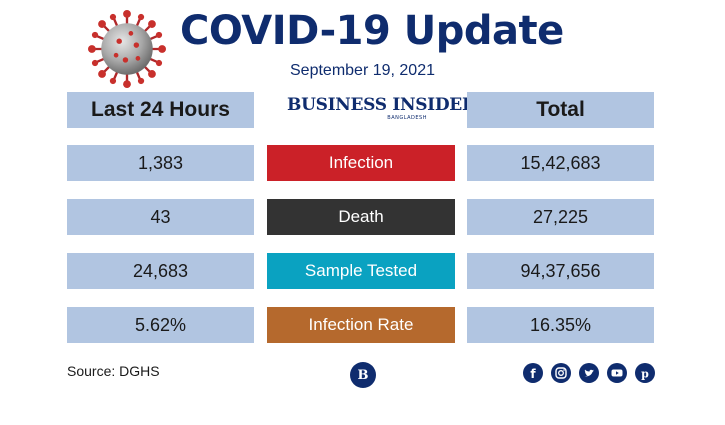  What do you see at coordinates (617, 373) in the screenshot?
I see `youtube-icon` at bounding box center [617, 373].